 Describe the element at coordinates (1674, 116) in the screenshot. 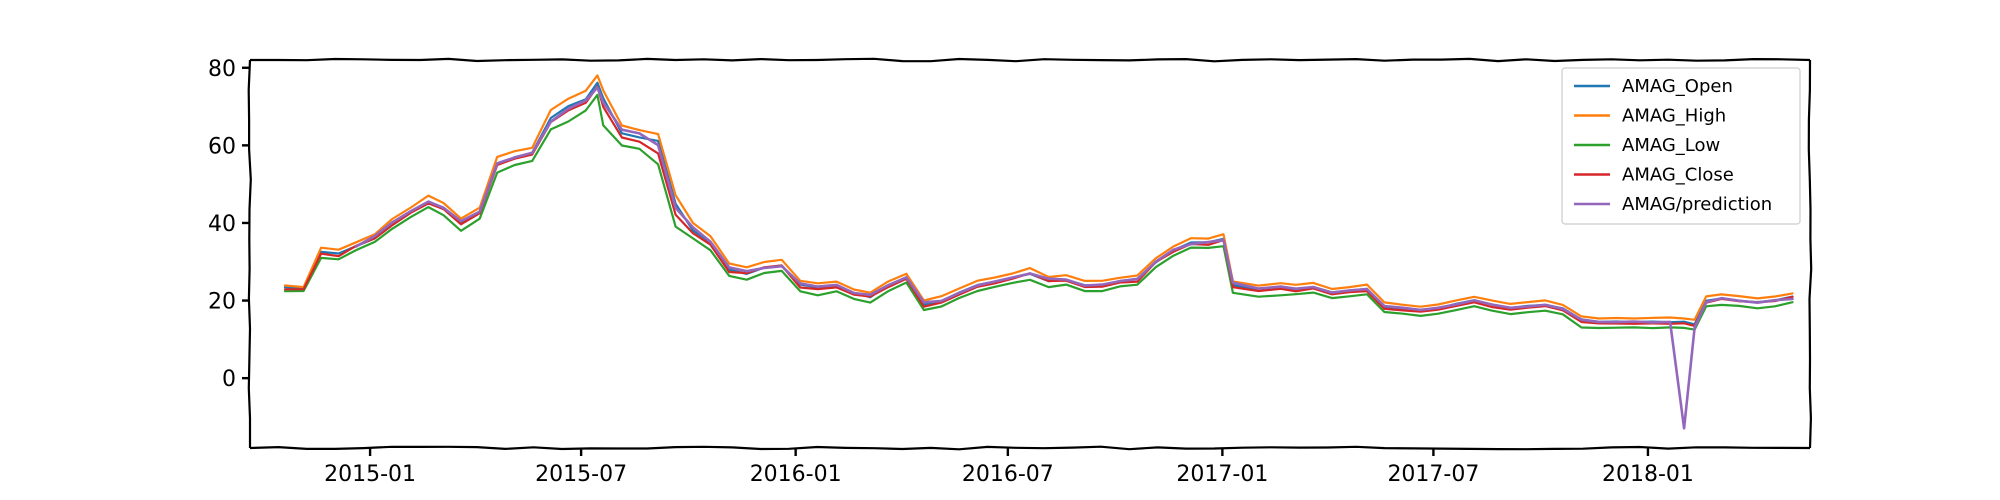

I see `legend-entry: AMAG_High` at that location.